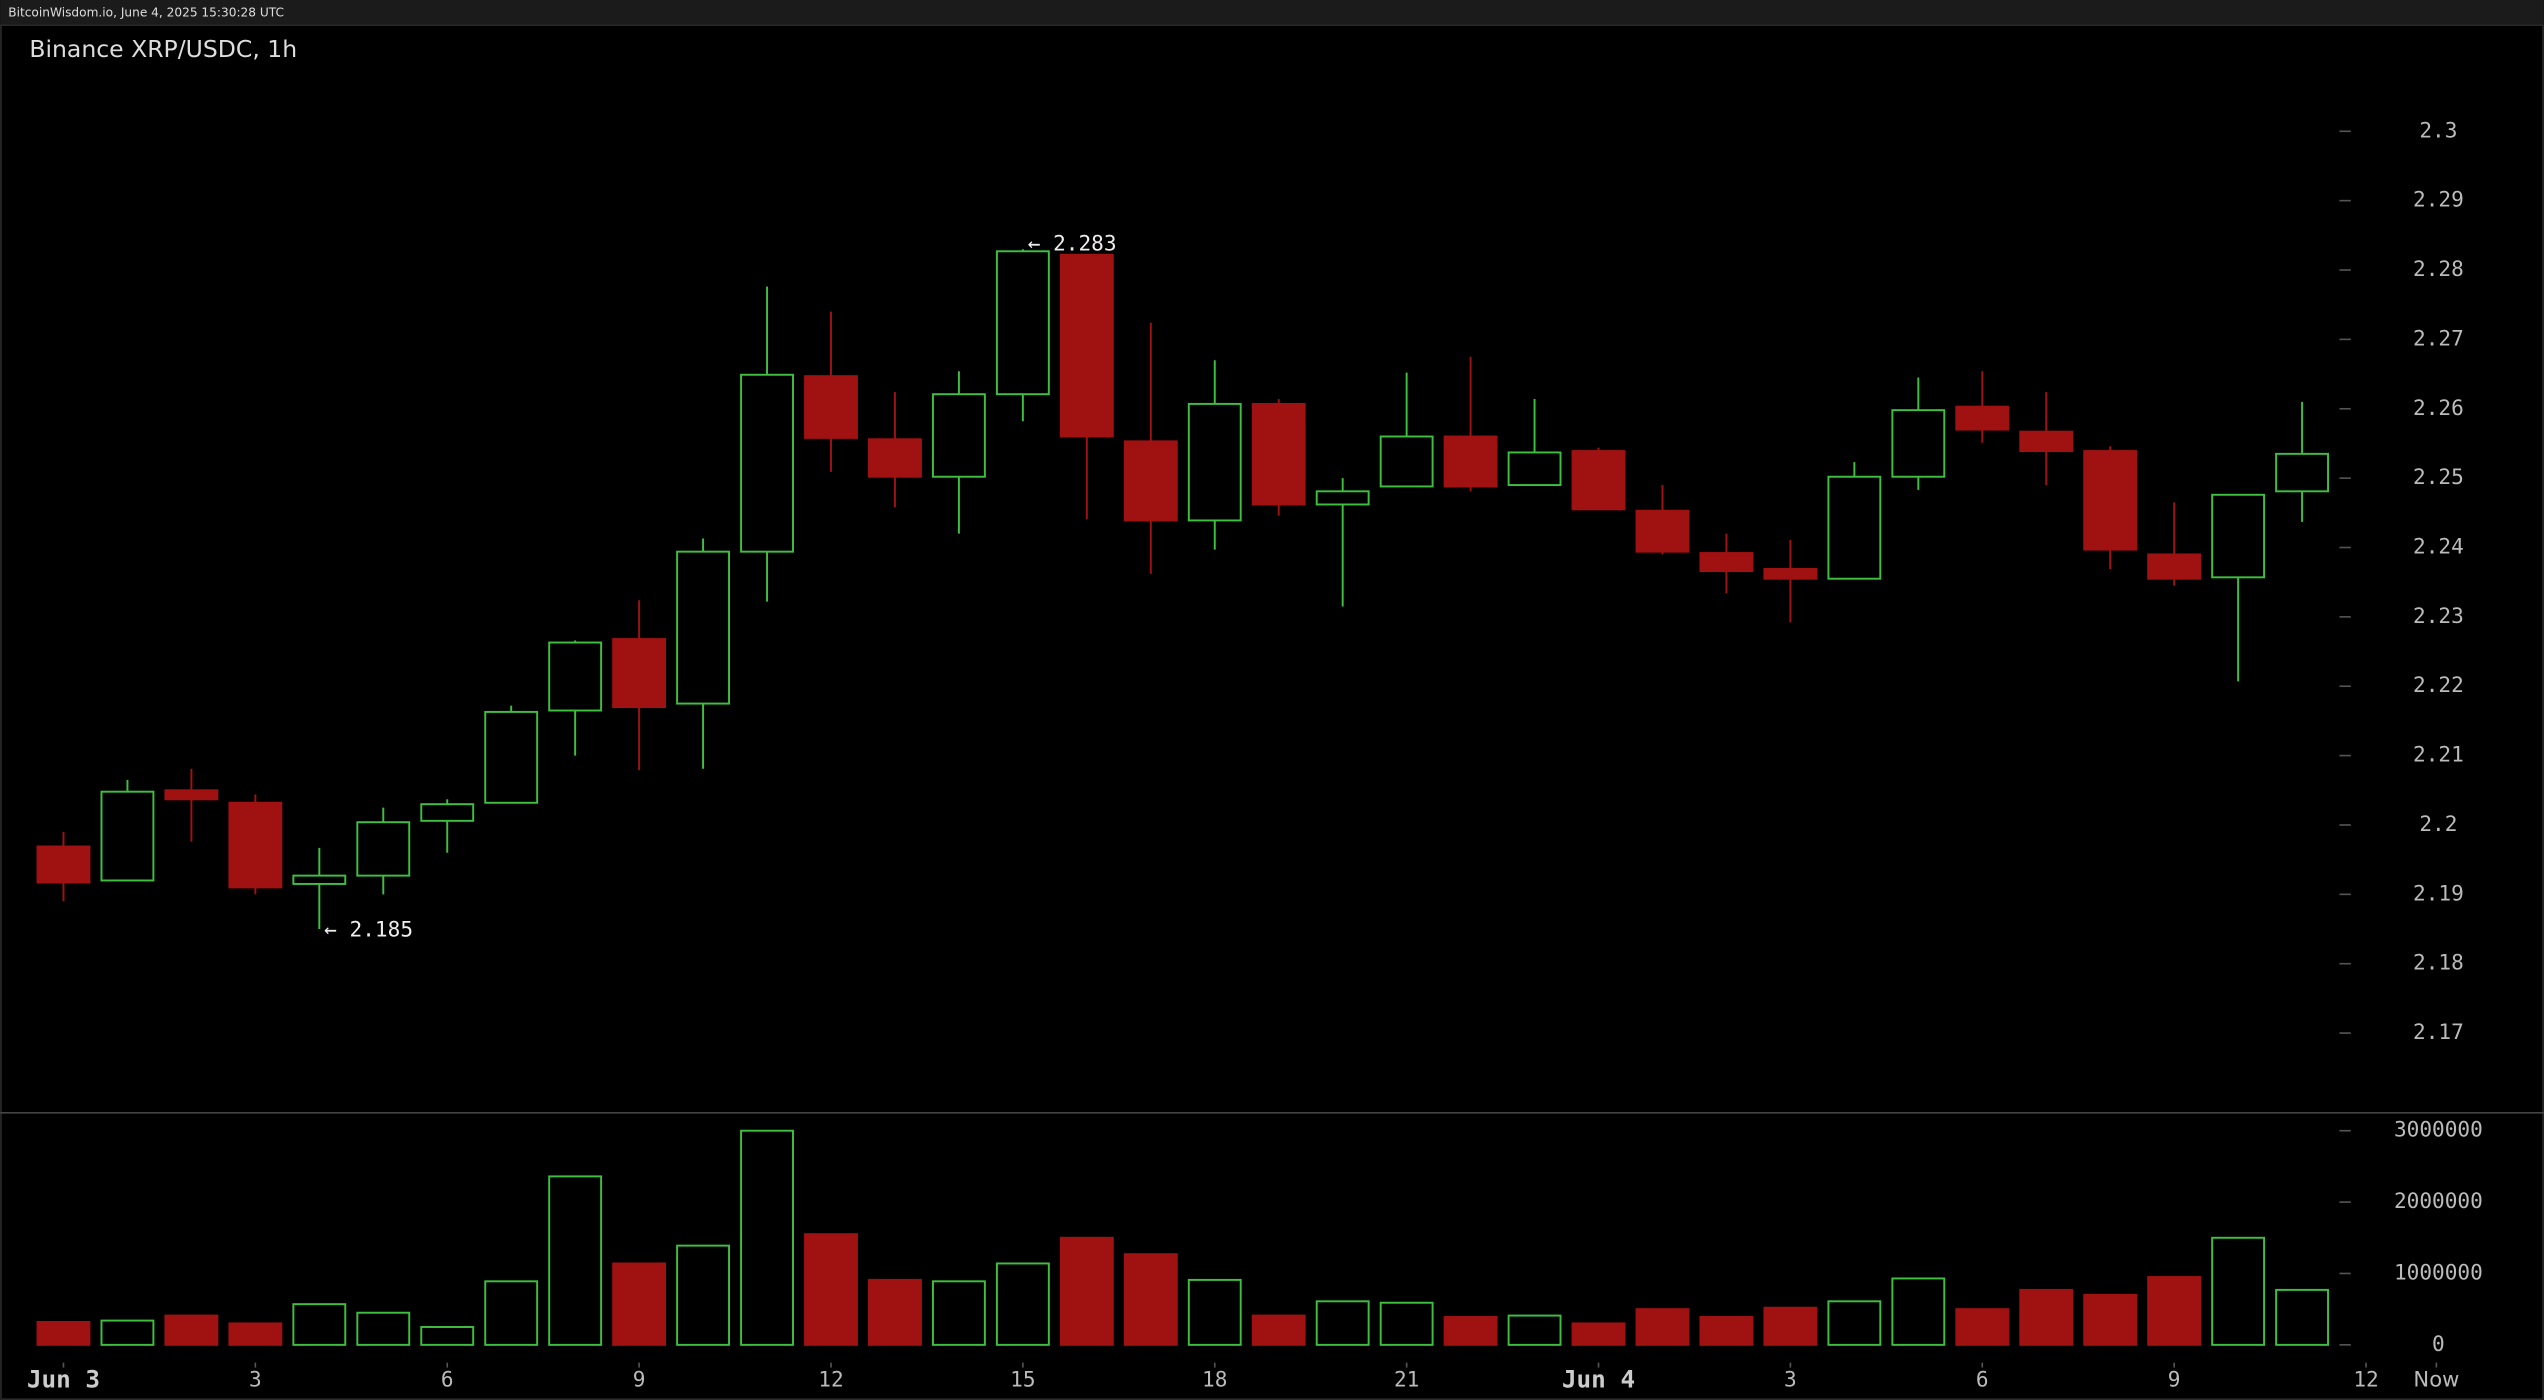  Describe the element at coordinates (2438, 615) in the screenshot. I see `y-tick-label: 2.23` at that location.